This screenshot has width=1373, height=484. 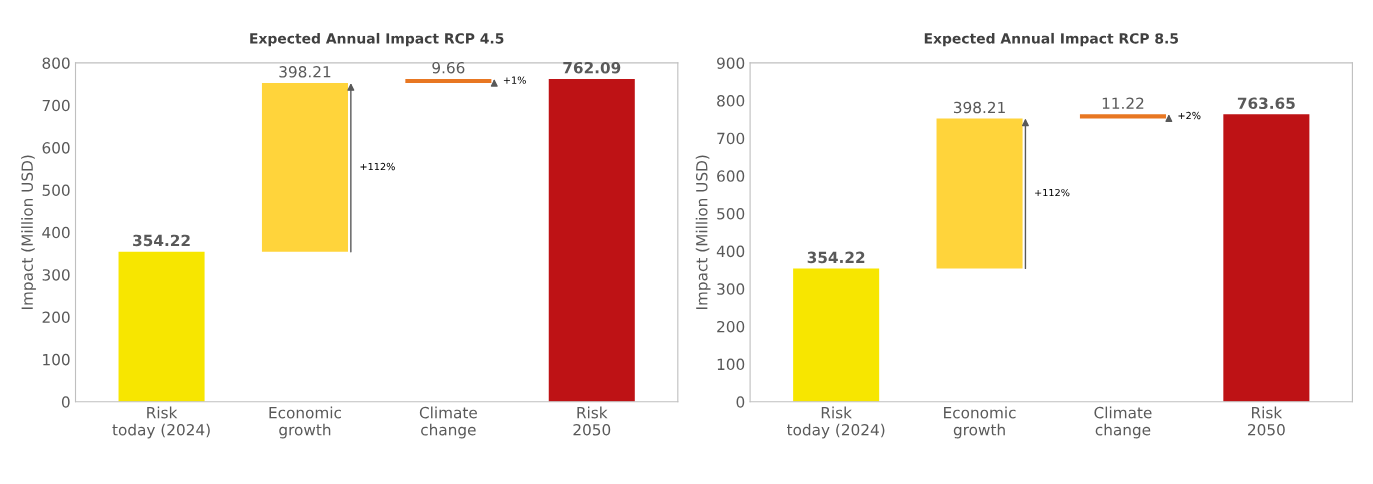 What do you see at coordinates (514, 80) in the screenshot?
I see `annotation: +1%` at bounding box center [514, 80].